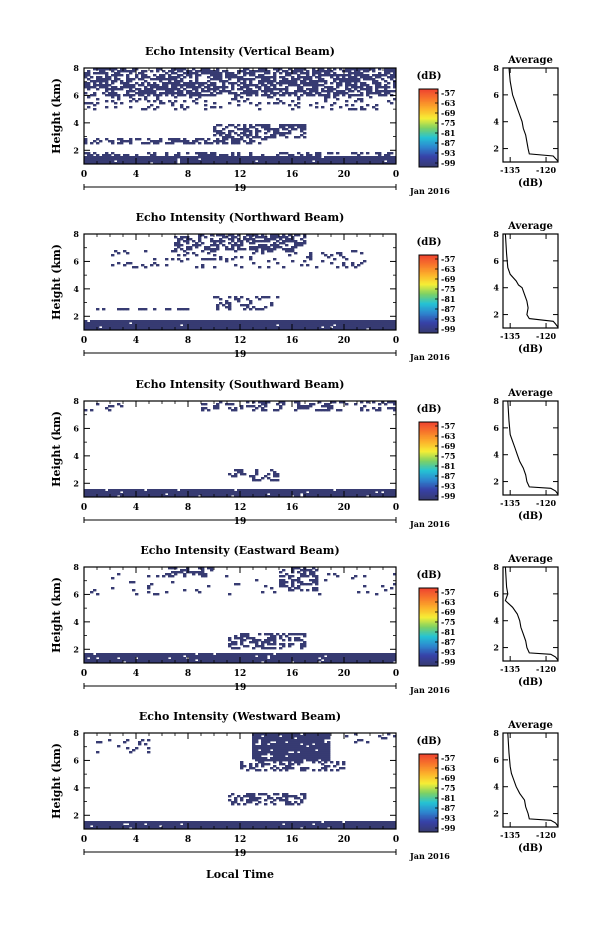  Describe the element at coordinates (448, 163) in the screenshot. I see `colorbar-tick-label: -99` at that location.